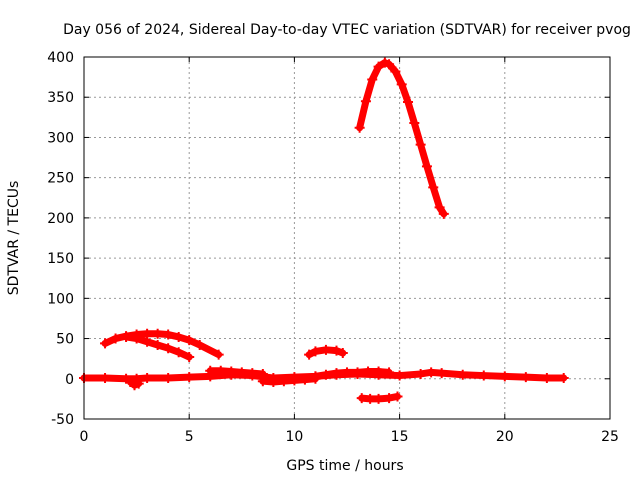 Image resolution: width=640 pixels, height=480 pixels. What do you see at coordinates (60, 138) in the screenshot?
I see `y-tick-label: 300` at bounding box center [60, 138].